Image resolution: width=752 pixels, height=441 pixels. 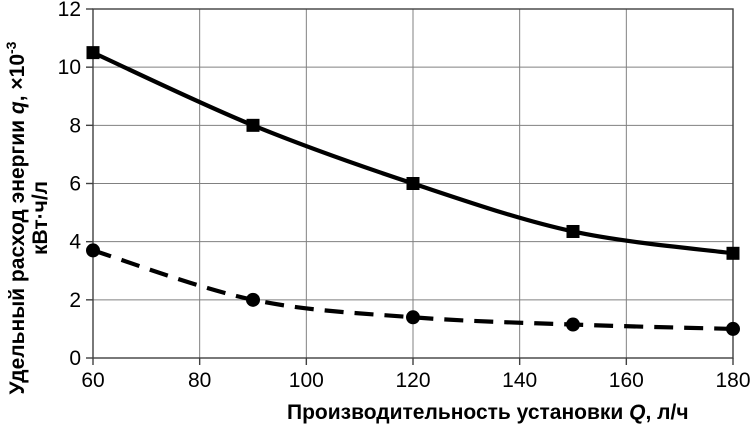 What do you see at coordinates (75, 300) in the screenshot?
I see `y-tick-label: 2` at bounding box center [75, 300].